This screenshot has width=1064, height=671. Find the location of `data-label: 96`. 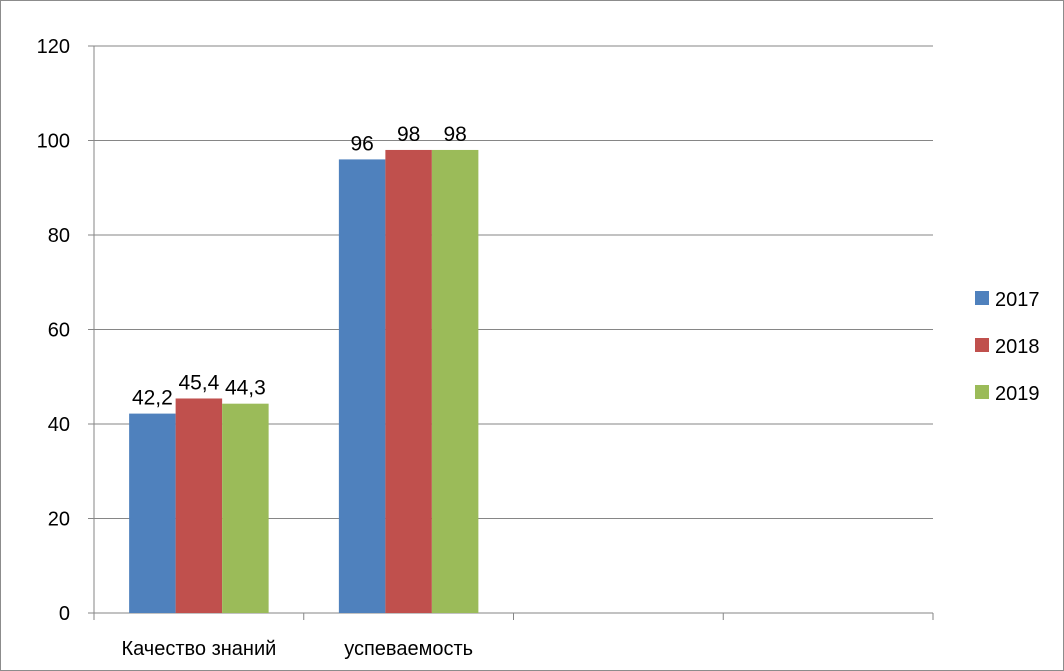

data-label: 96 is located at coordinates (361, 143).